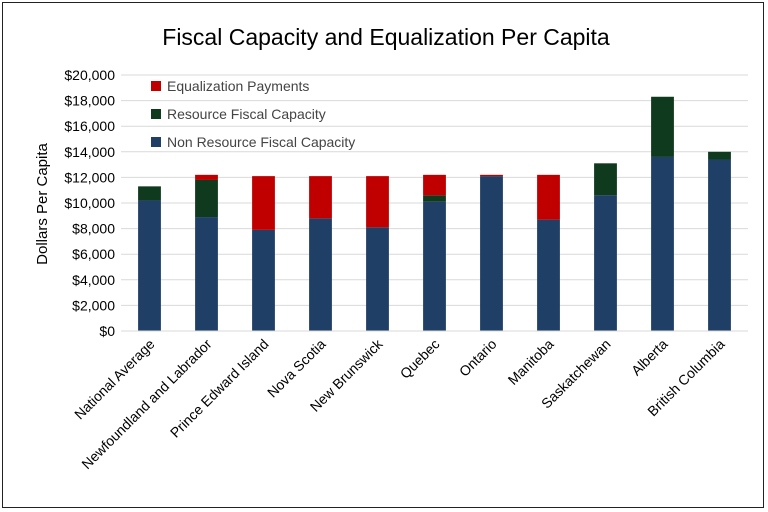 The height and width of the screenshot is (512, 768). Describe the element at coordinates (420, 359) in the screenshot. I see `x-tick-label: Quebec` at that location.